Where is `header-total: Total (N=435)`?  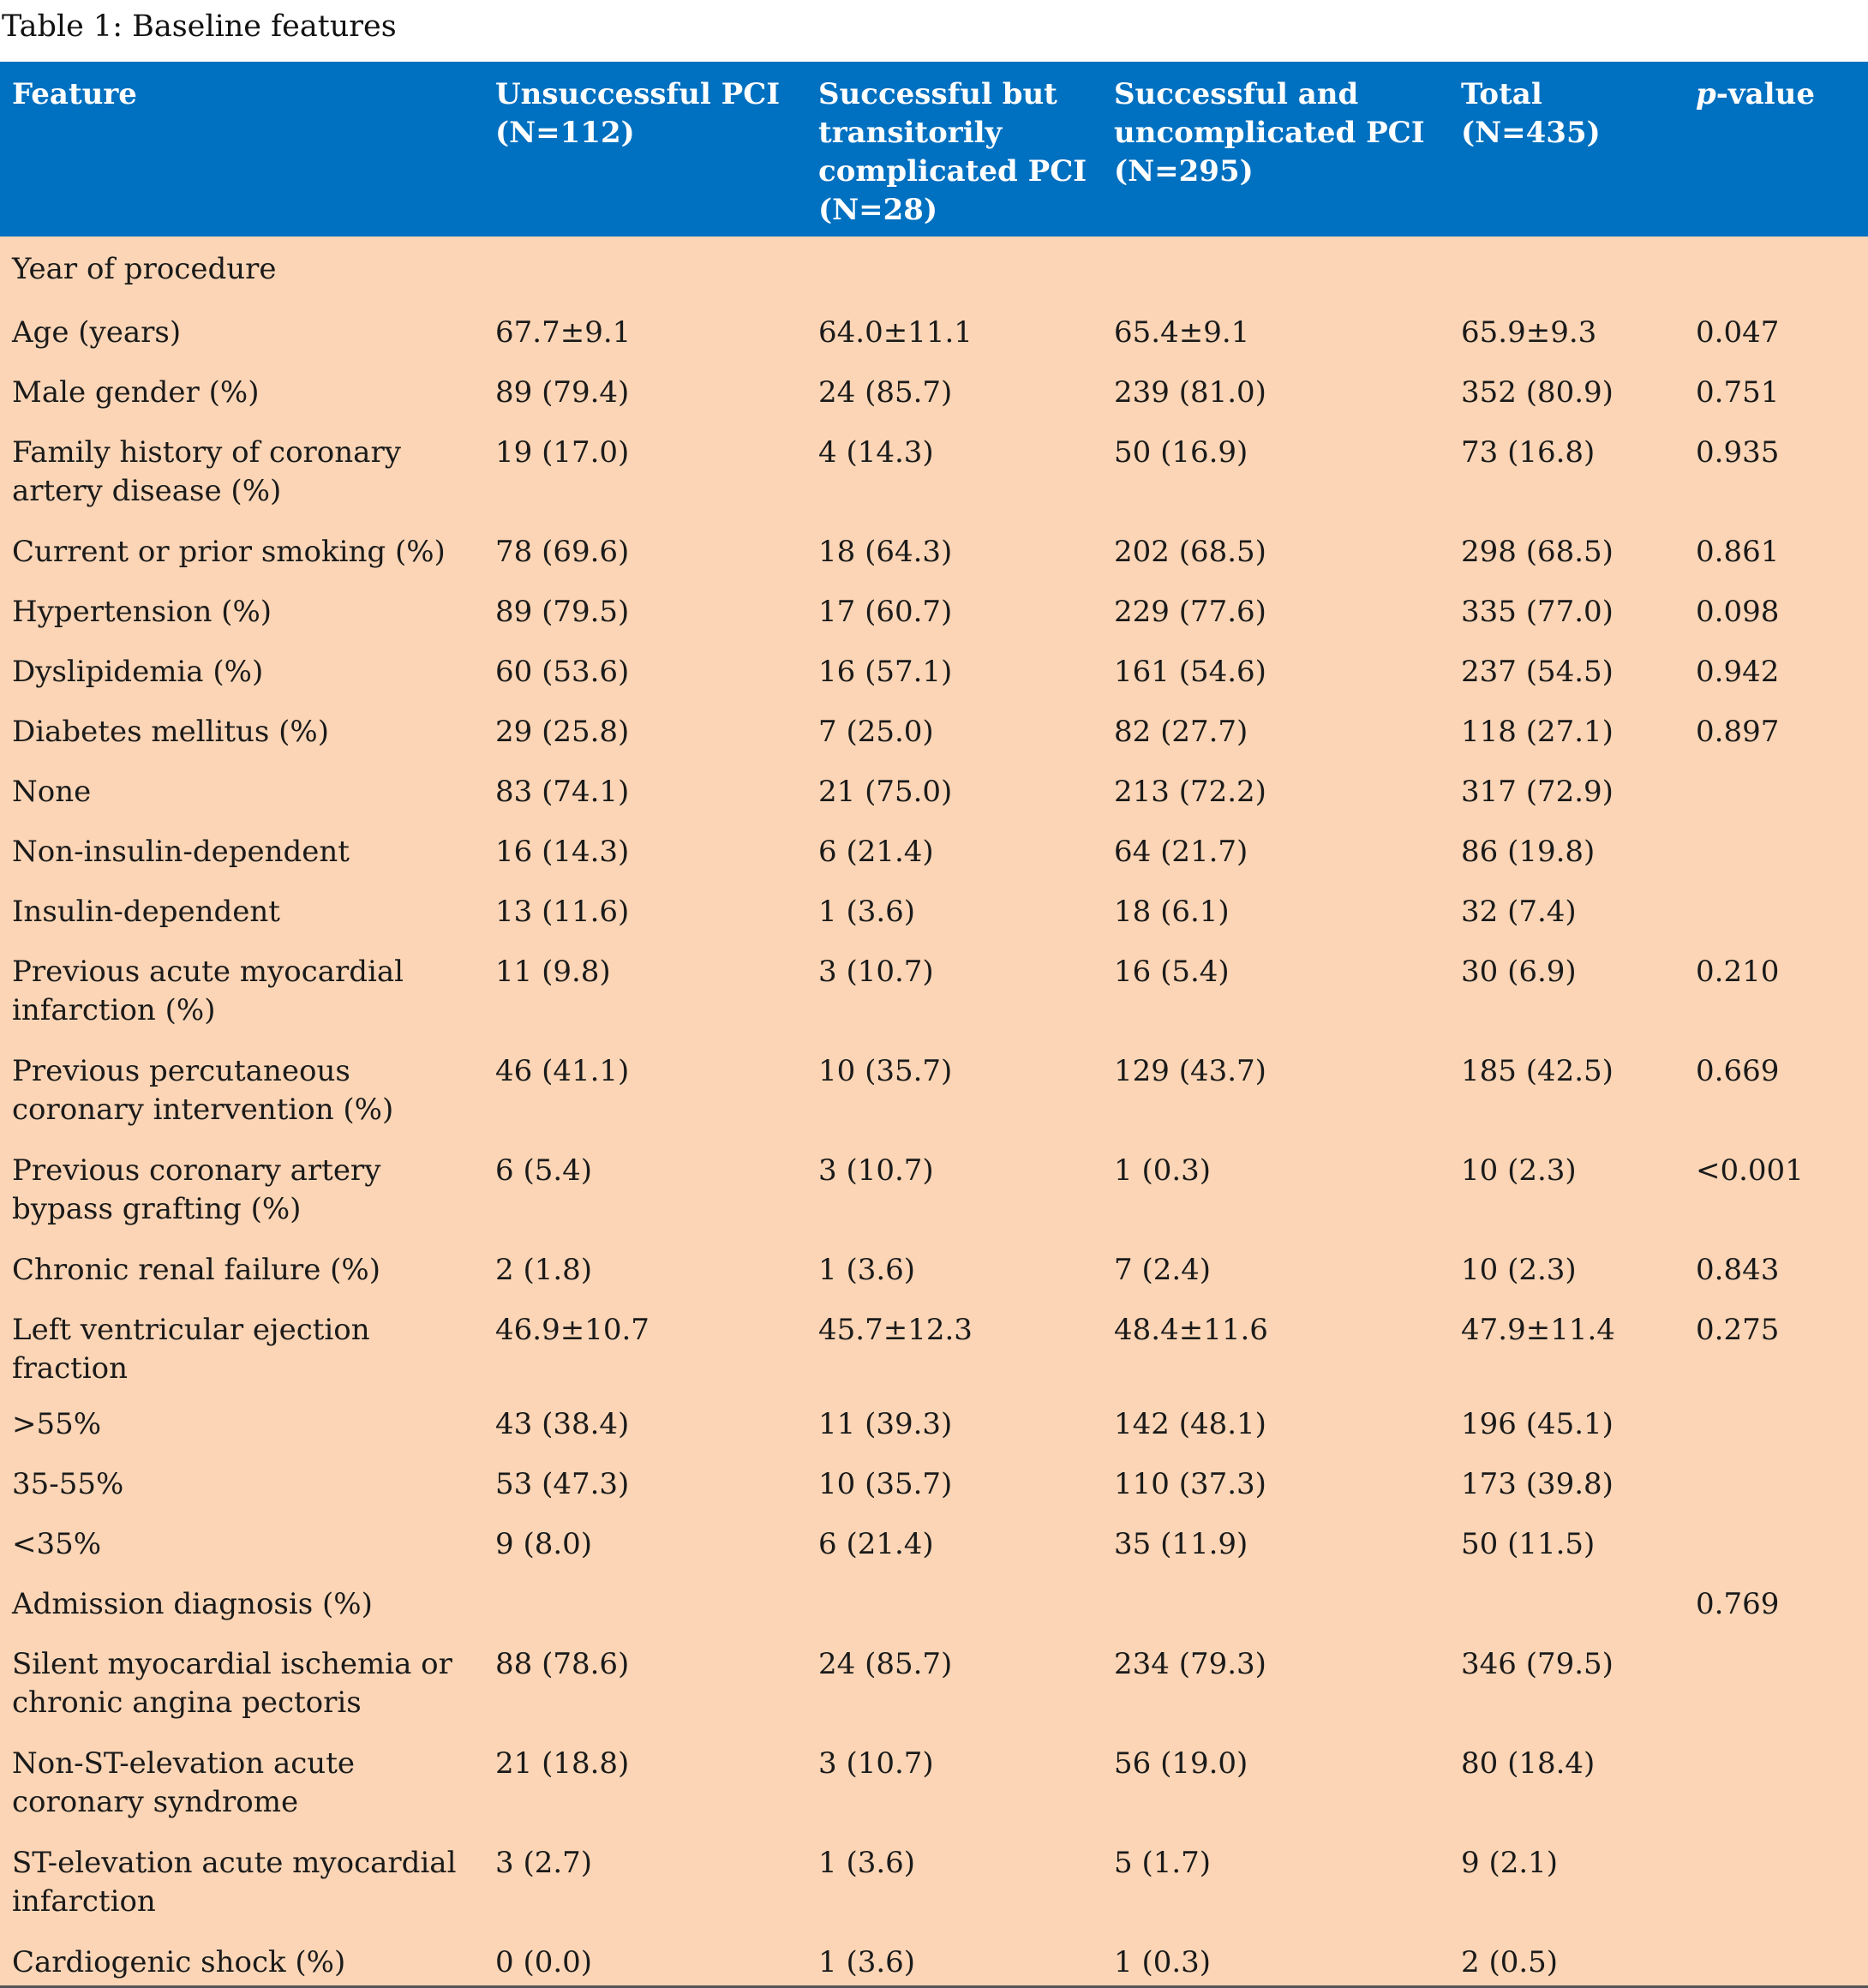
header-total: Total (N=435) is located at coordinates (1531, 114).